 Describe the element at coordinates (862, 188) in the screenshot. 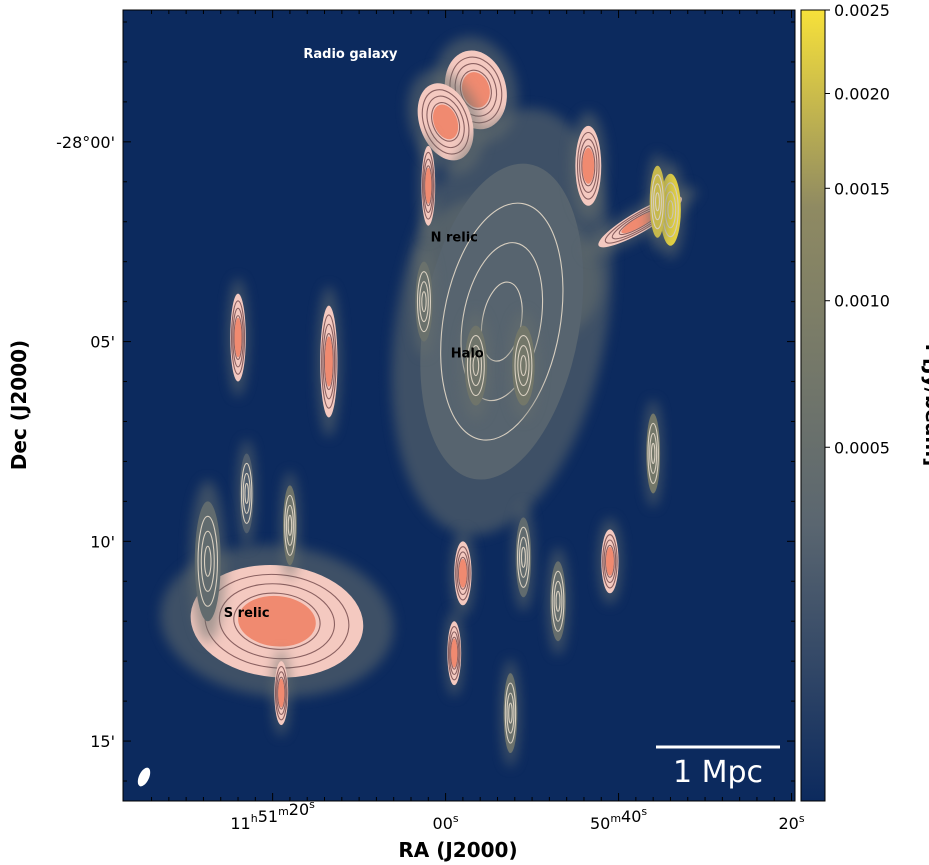

I see `colorbar-tick-label: 0.0015` at that location.